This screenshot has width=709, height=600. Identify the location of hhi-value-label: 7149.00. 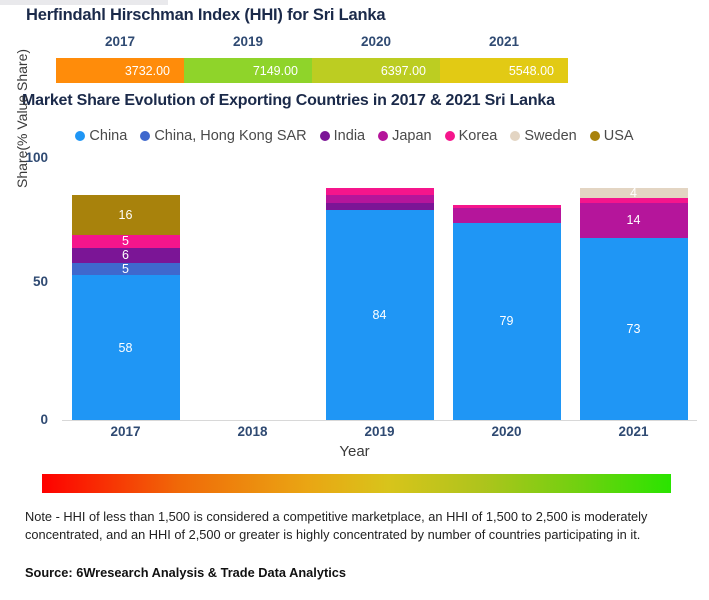
(275, 70).